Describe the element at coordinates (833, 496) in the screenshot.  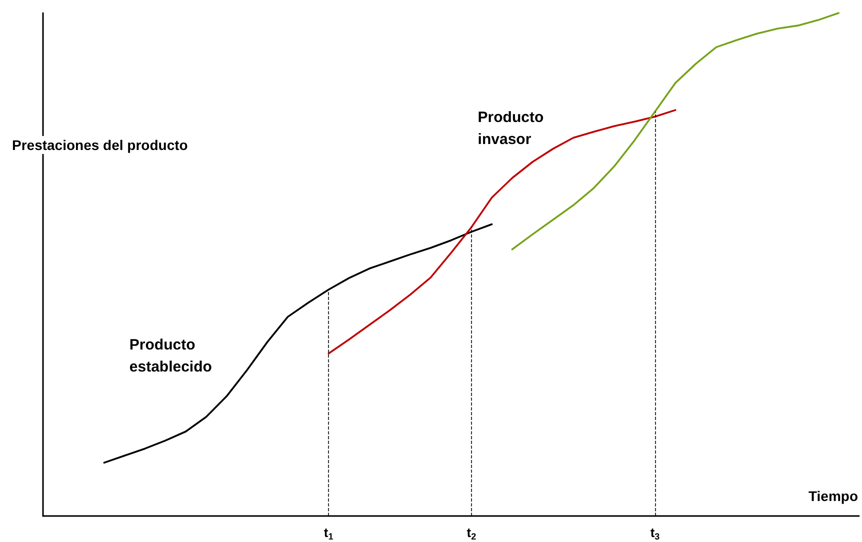
I see `x-axis-title: Tiempo` at that location.